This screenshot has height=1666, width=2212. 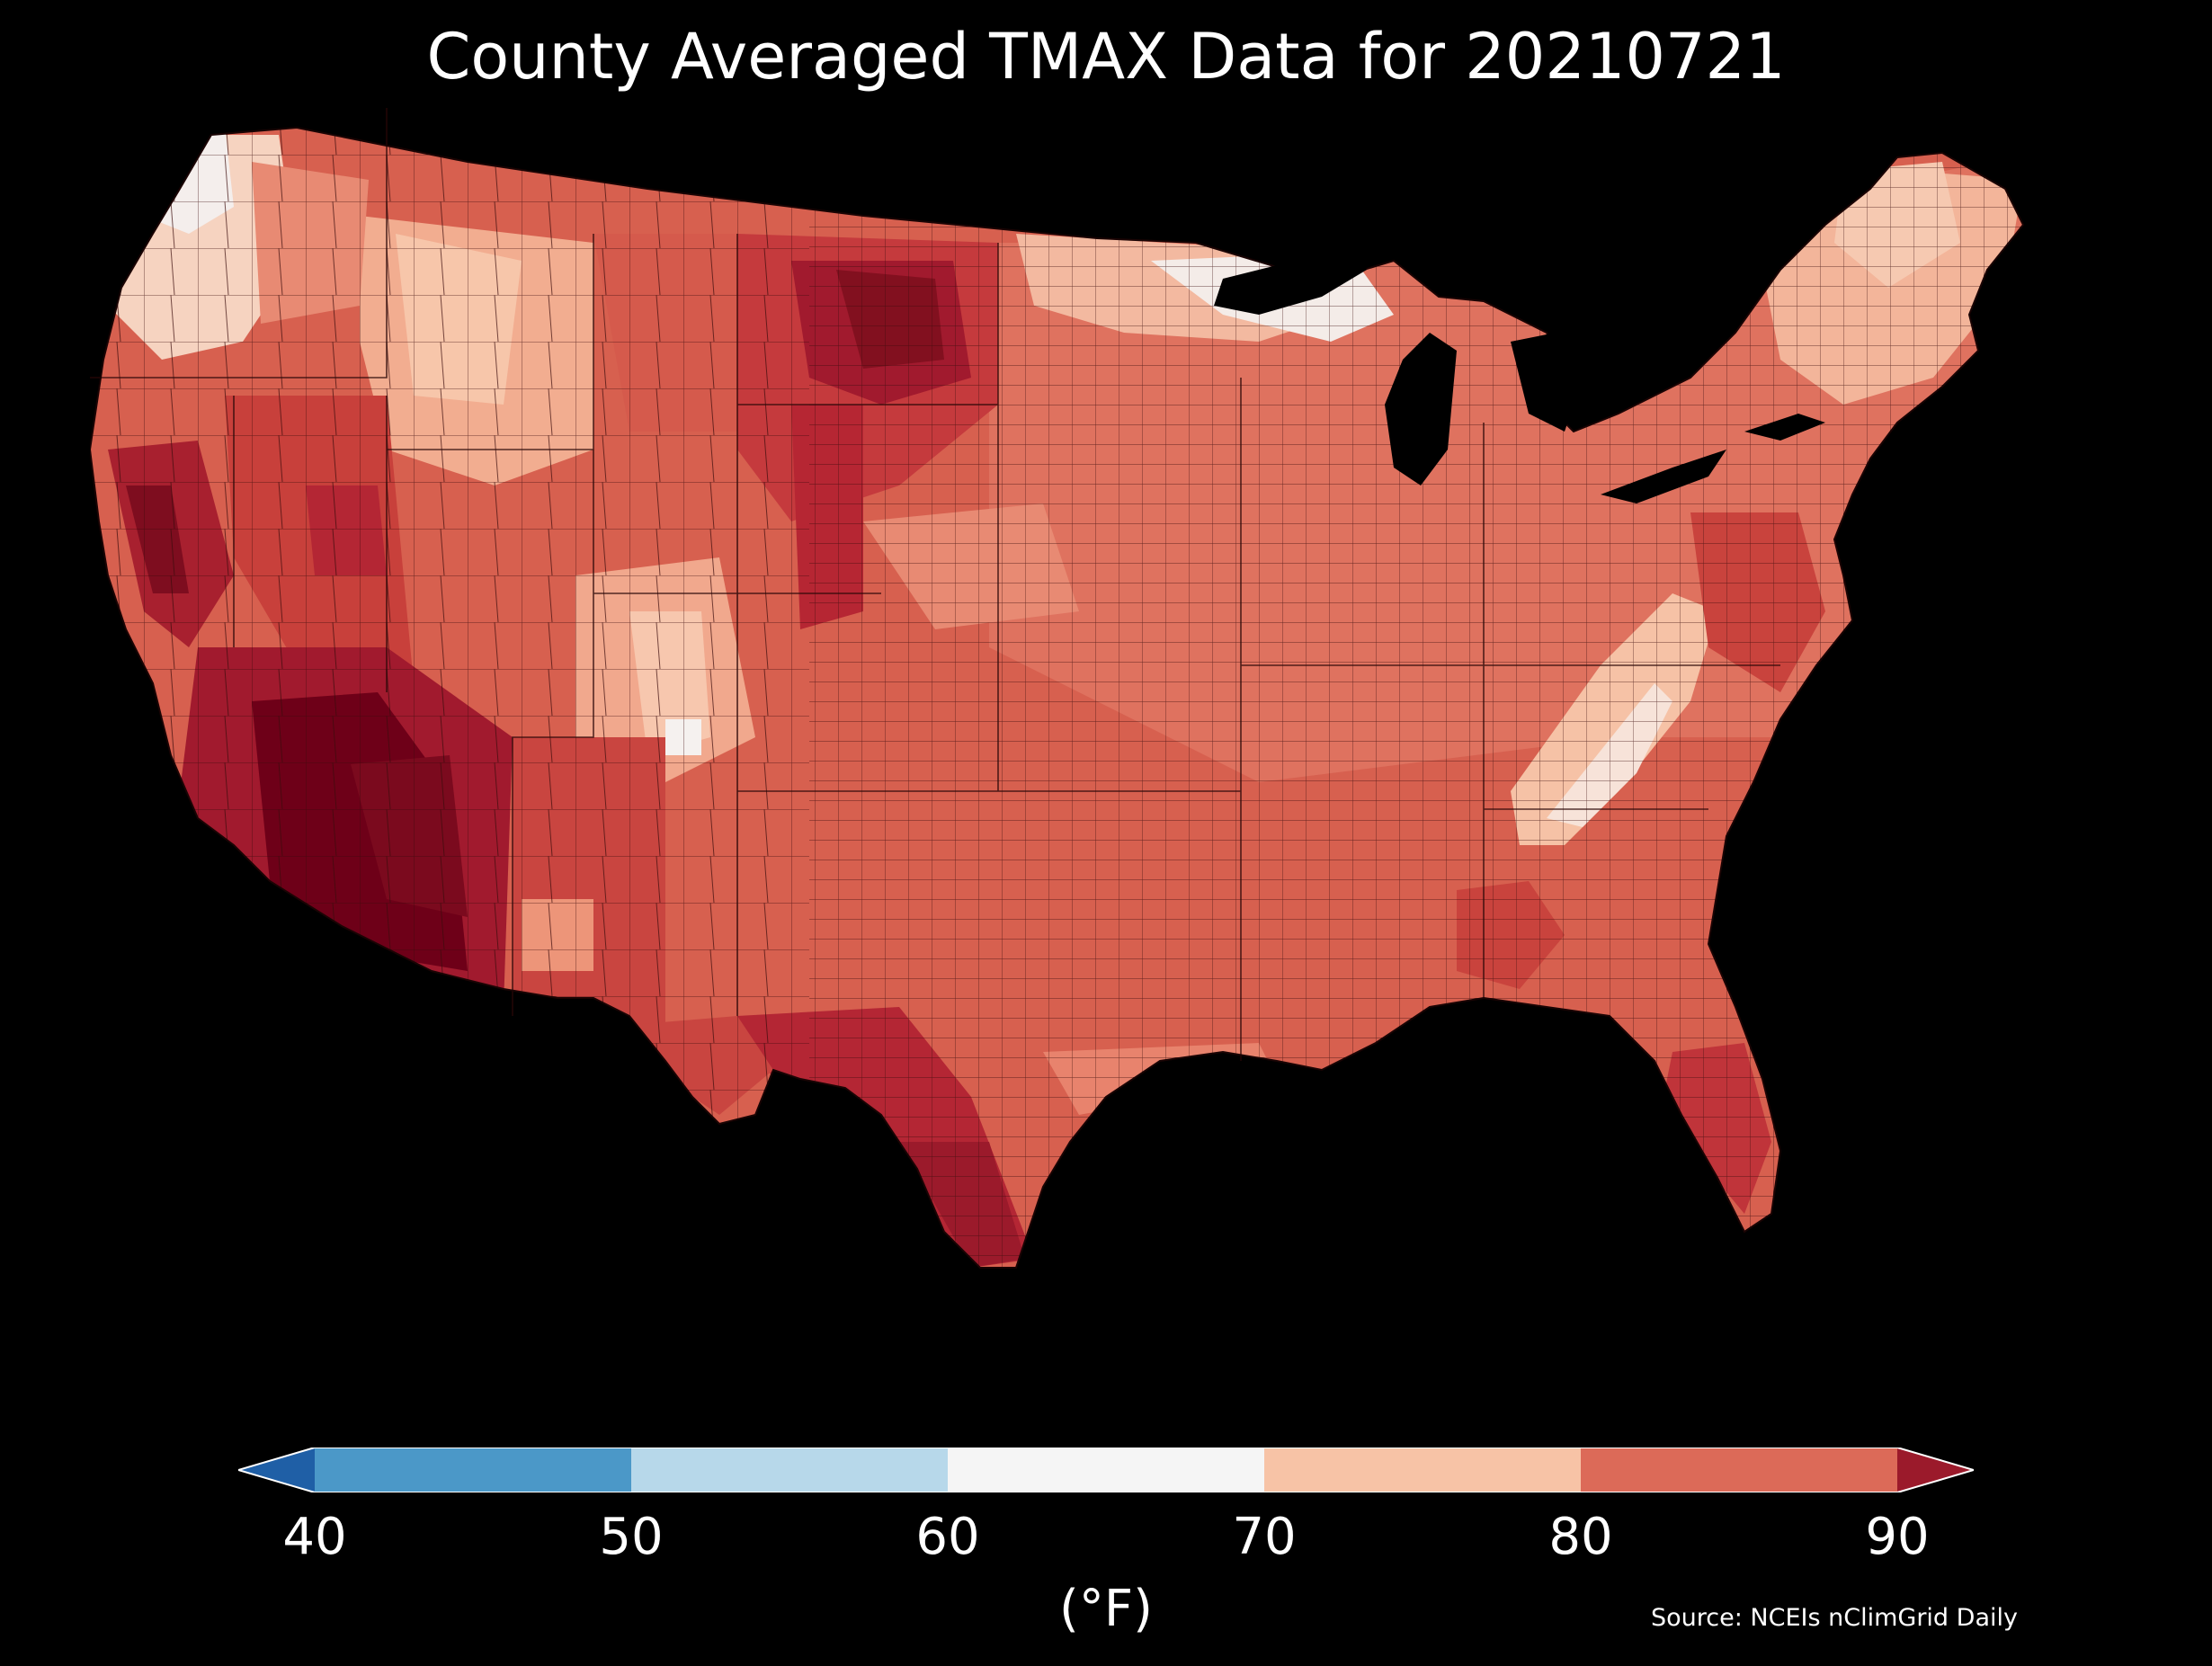 What do you see at coordinates (631, 1537) in the screenshot?
I see `colorbar-tick-label: 50` at bounding box center [631, 1537].